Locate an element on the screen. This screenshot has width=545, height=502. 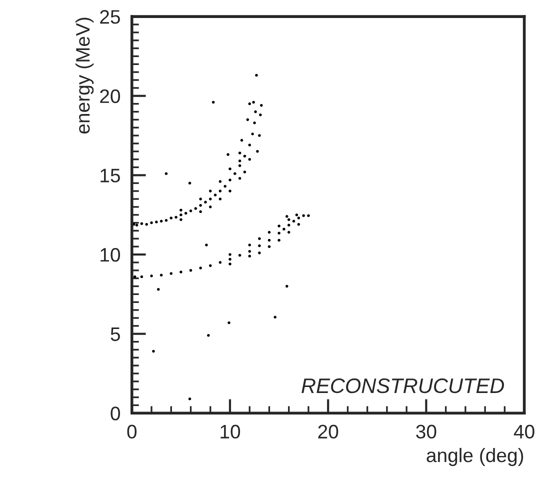
y-tick-label: 0 is located at coordinates (115, 413).